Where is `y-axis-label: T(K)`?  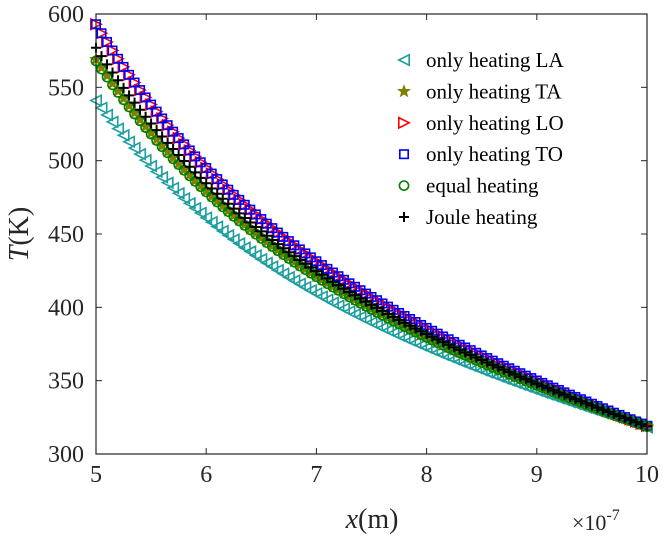
y-axis-label: T(K) is located at coordinates (19, 234).